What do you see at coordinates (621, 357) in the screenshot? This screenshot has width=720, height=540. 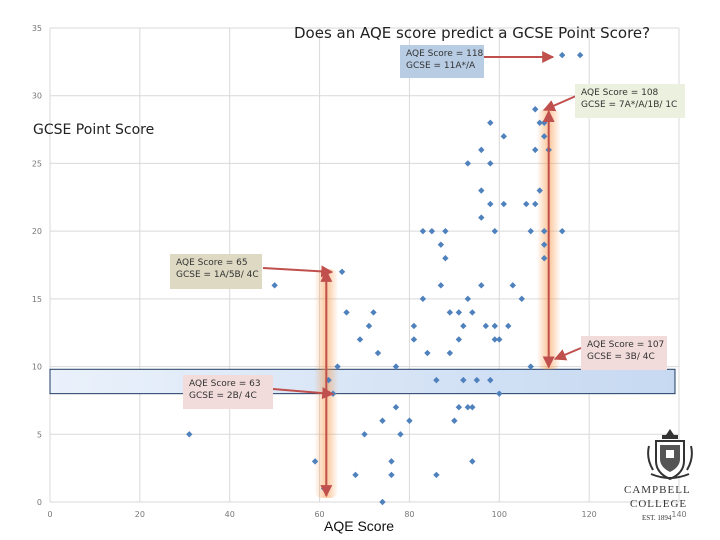 I see `callout-aqe-107-line2: GCSE = 3B/ 4C` at bounding box center [621, 357].